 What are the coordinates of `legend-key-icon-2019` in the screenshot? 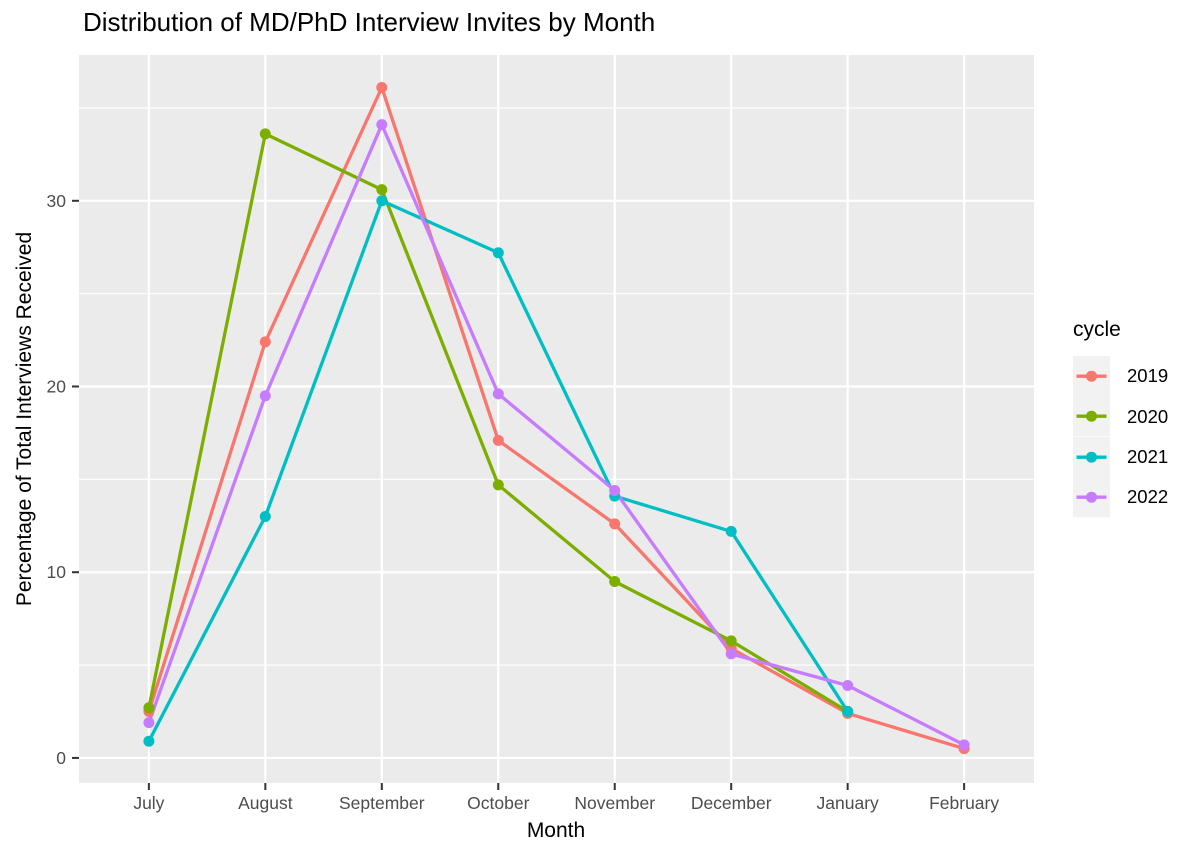 It's located at (1091, 376).